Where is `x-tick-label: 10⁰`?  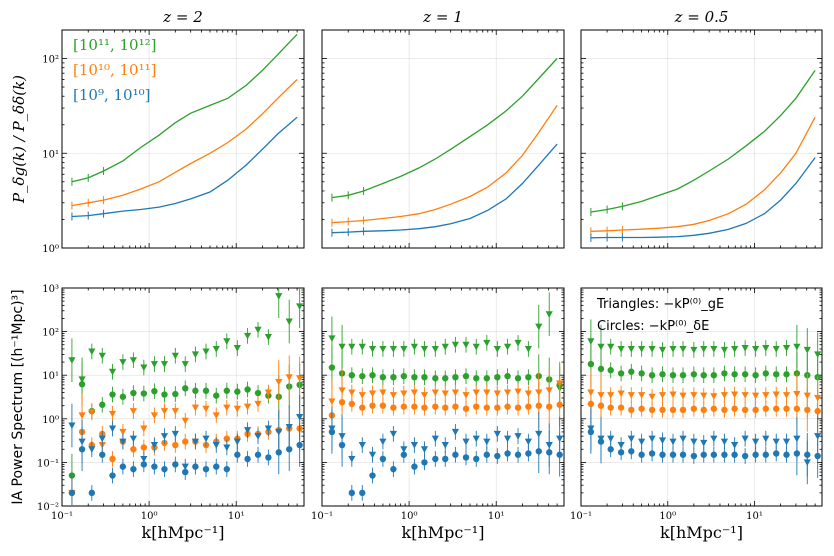 x-tick-label: 10⁰ is located at coordinates (409, 516).